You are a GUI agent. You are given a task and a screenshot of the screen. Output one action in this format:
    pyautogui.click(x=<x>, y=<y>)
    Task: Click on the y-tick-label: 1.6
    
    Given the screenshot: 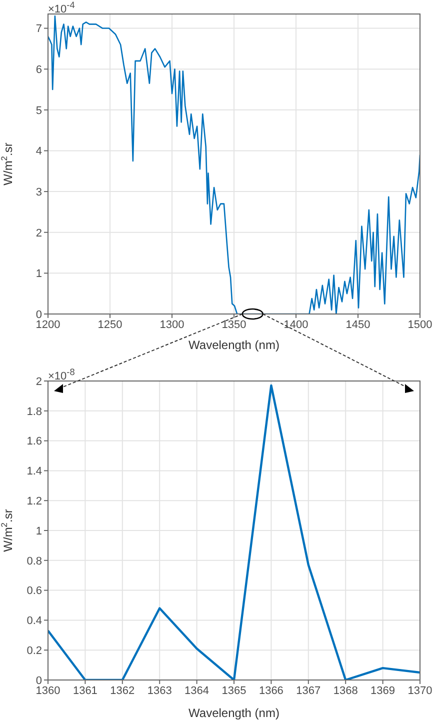 What is the action you would take?
    pyautogui.click(x=34, y=442)
    